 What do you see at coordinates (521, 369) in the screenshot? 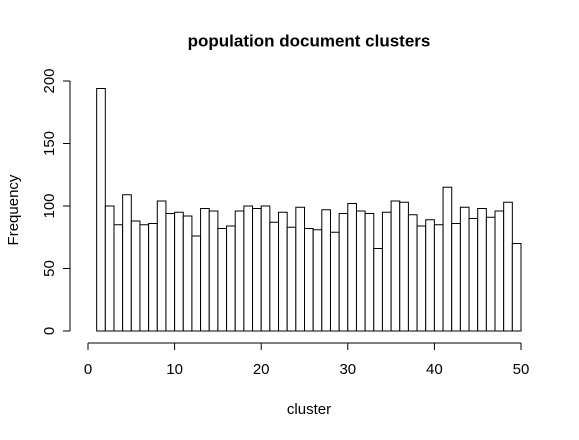
I see `x-tick-label: 50` at bounding box center [521, 369].